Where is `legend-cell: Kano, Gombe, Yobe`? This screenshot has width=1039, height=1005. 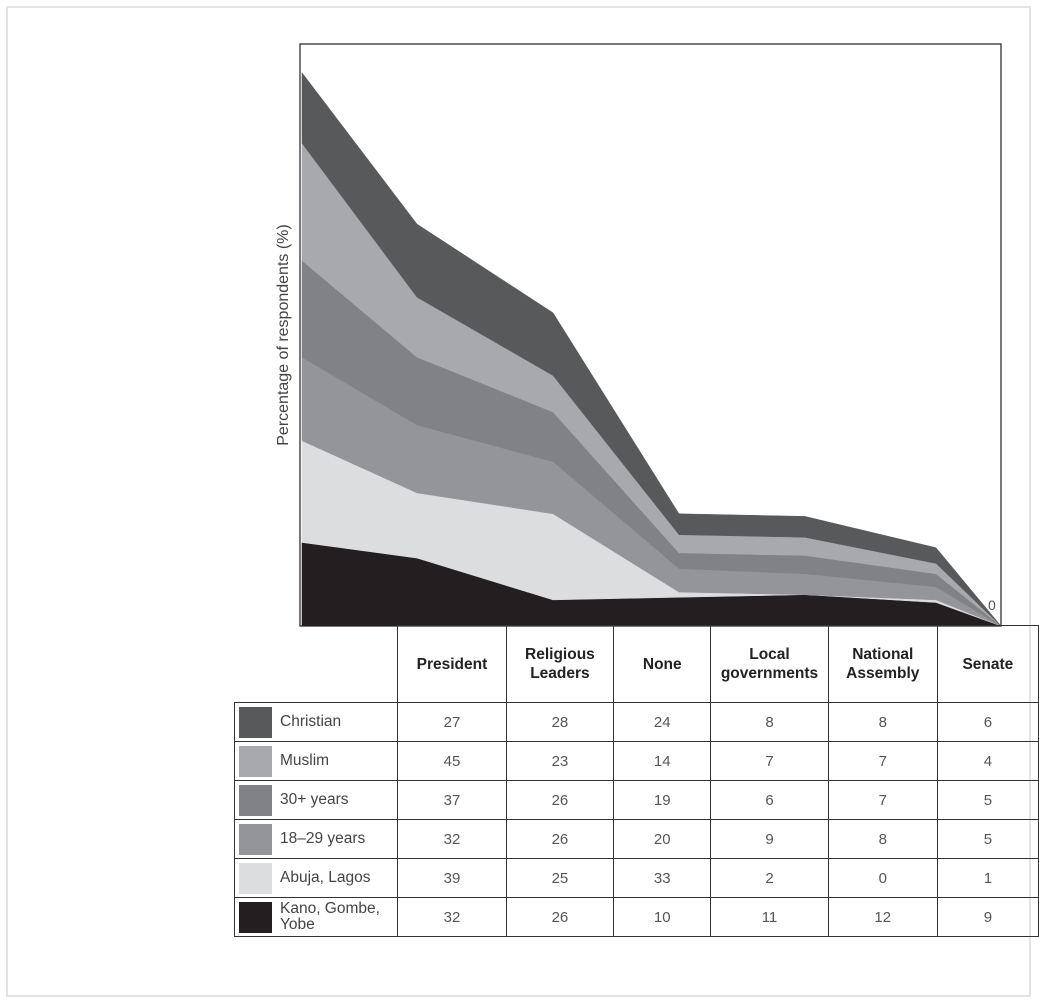
legend-cell: Kano, Gombe, Yobe is located at coordinates (316, 917).